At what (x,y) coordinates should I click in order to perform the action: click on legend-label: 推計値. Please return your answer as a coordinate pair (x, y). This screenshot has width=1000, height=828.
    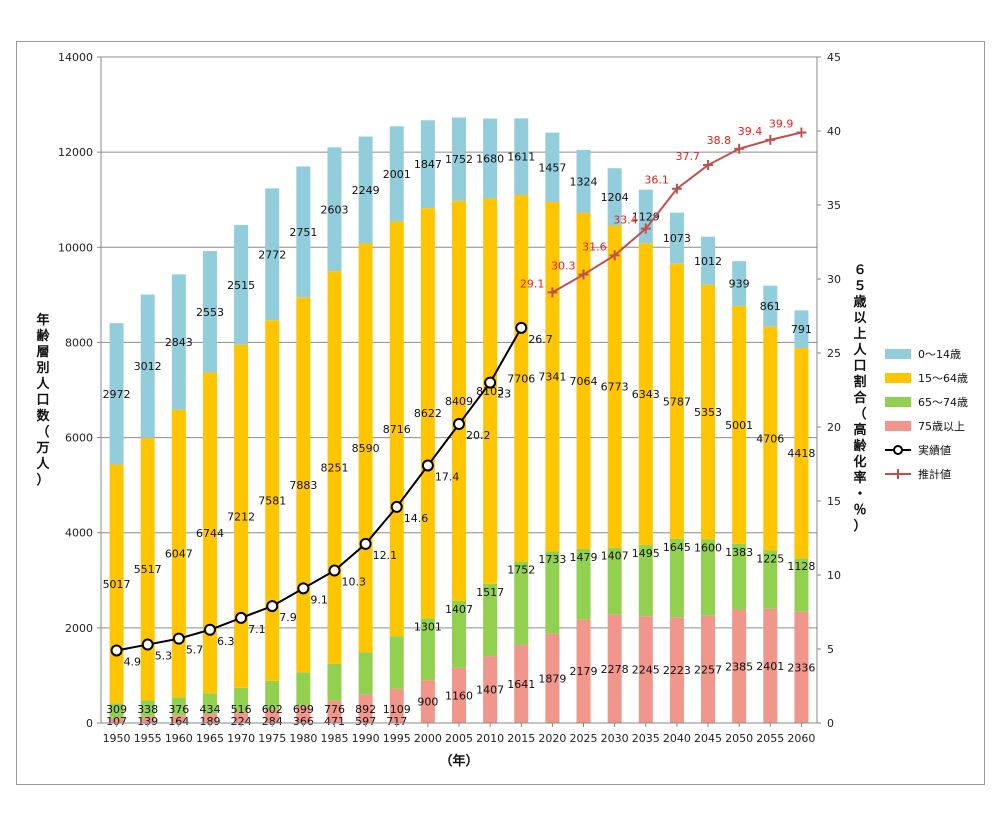
    Looking at the image, I should click on (934, 474).